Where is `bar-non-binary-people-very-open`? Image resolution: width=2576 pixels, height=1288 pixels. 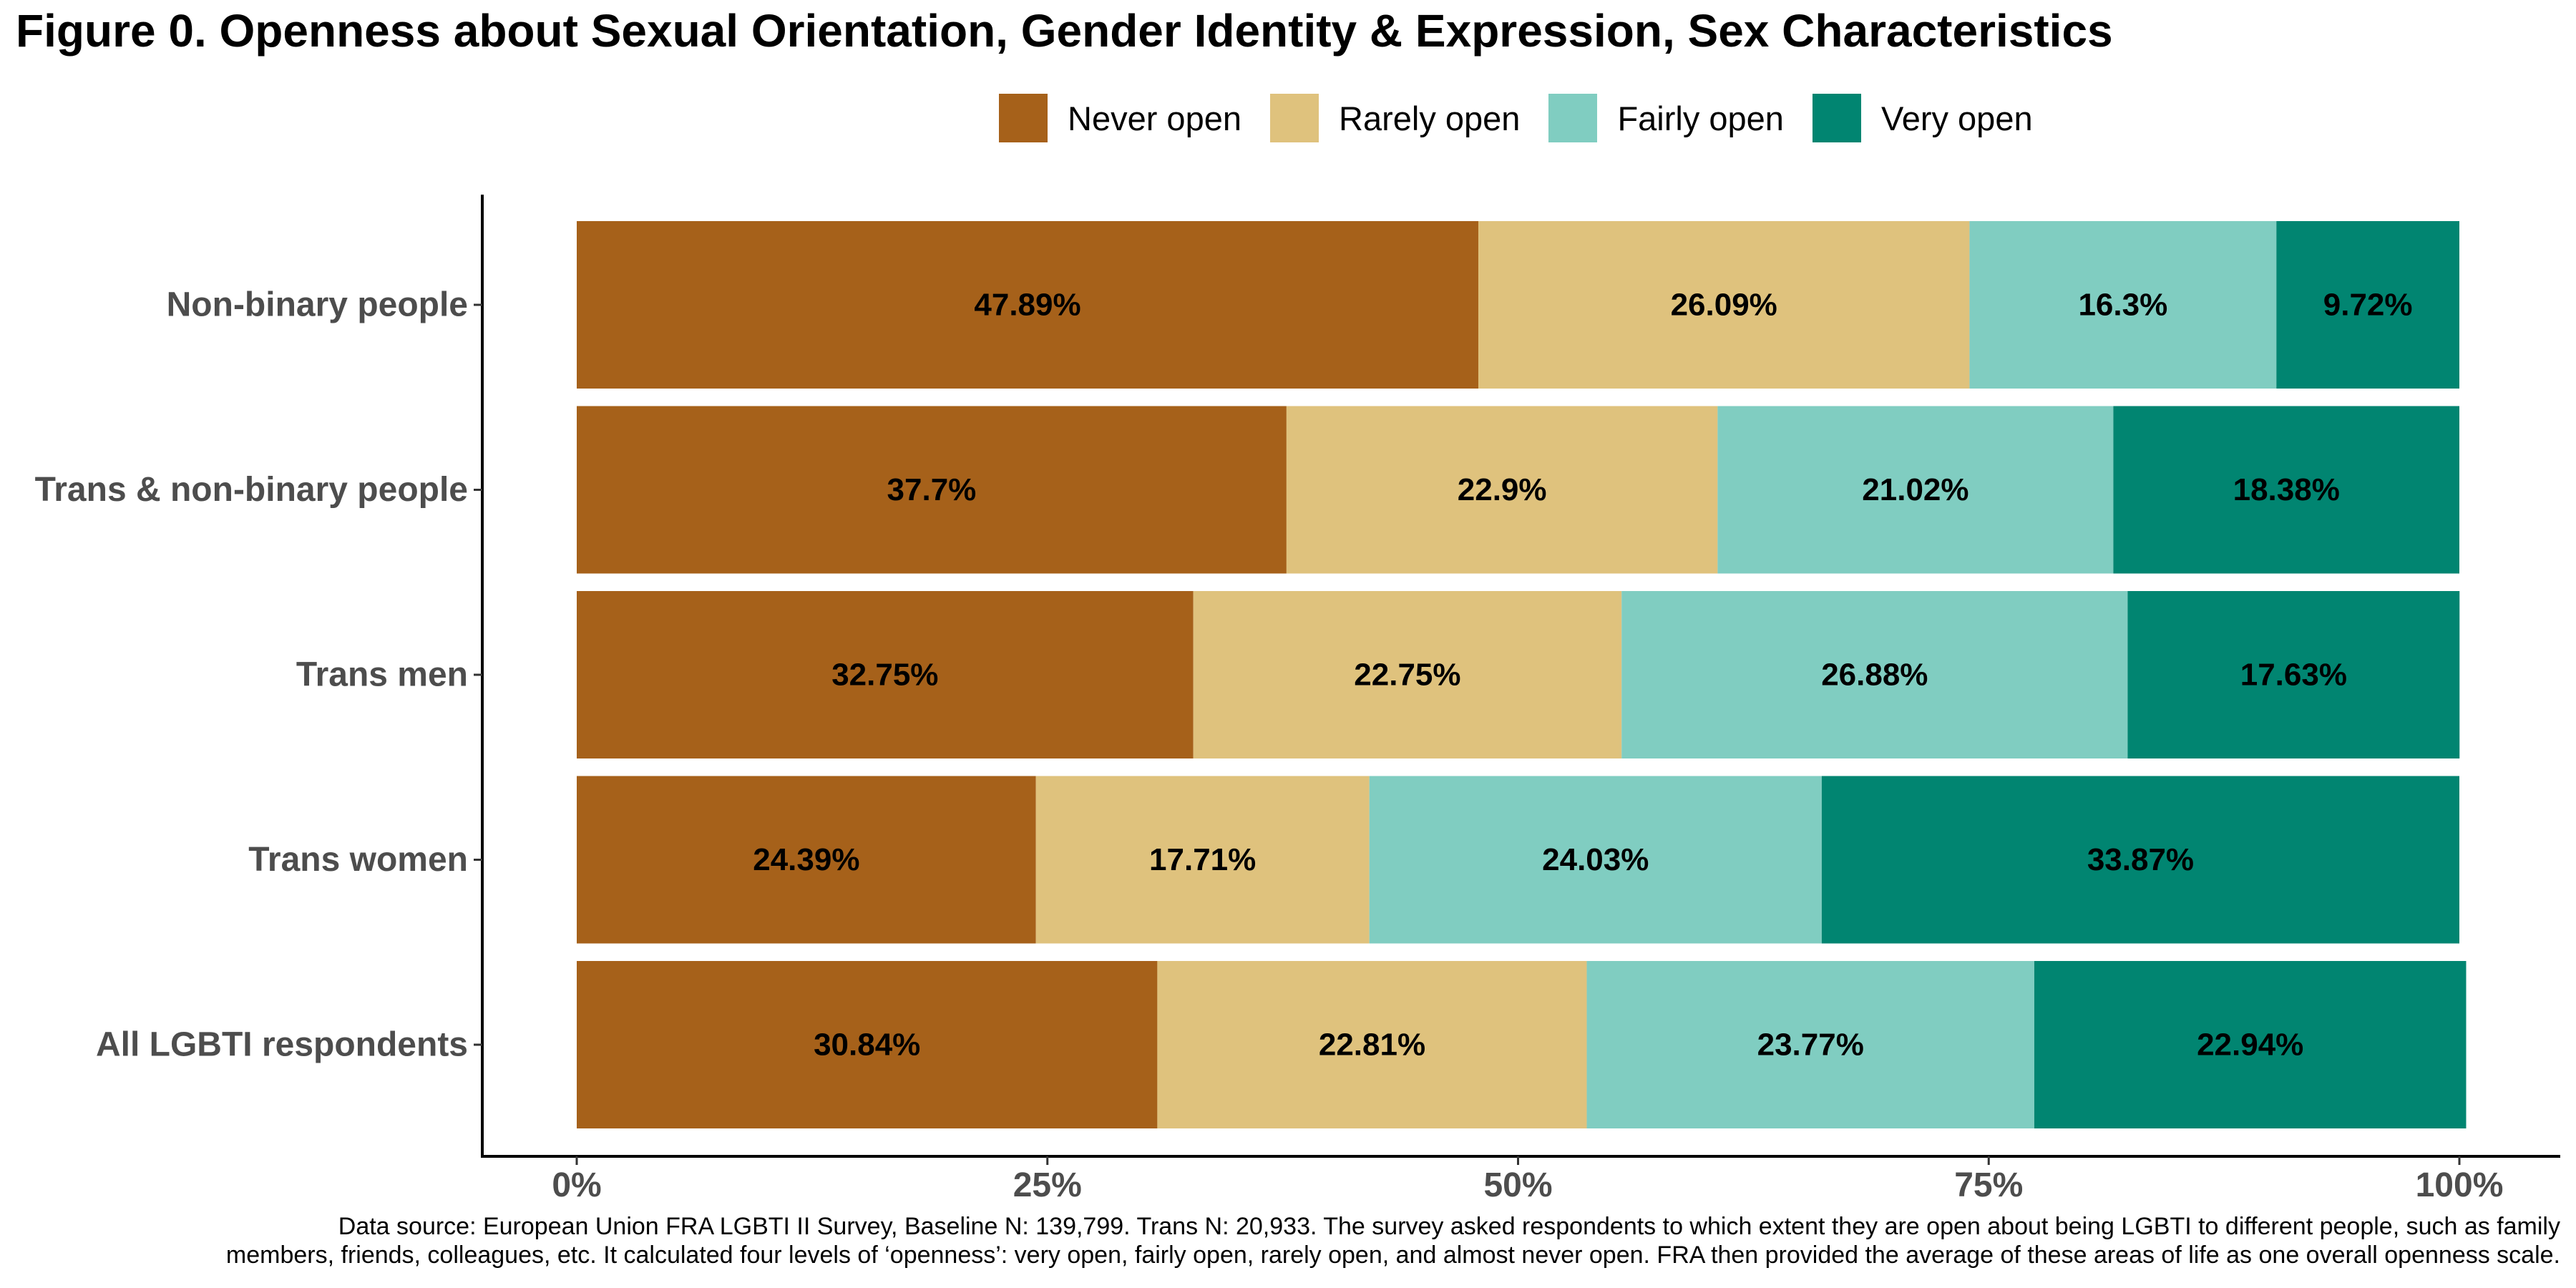
bar-non-binary-people-very-open is located at coordinates (2367, 305).